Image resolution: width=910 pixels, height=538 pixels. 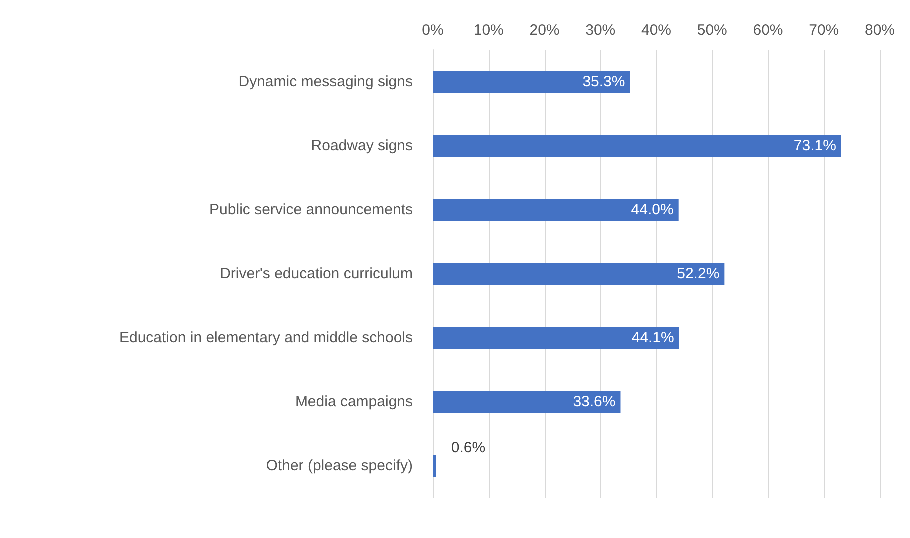 I want to click on data-label: 35.3%, so click(x=604, y=82).